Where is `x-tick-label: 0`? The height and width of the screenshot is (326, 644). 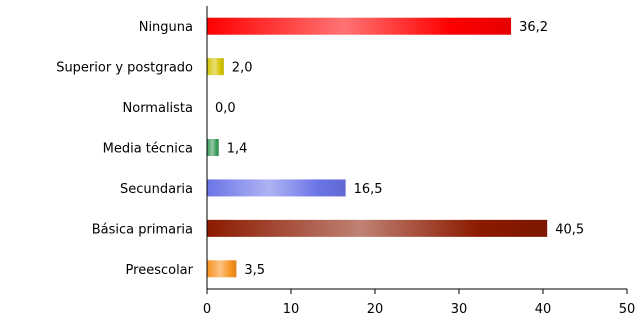
x-tick-label: 0 is located at coordinates (207, 309).